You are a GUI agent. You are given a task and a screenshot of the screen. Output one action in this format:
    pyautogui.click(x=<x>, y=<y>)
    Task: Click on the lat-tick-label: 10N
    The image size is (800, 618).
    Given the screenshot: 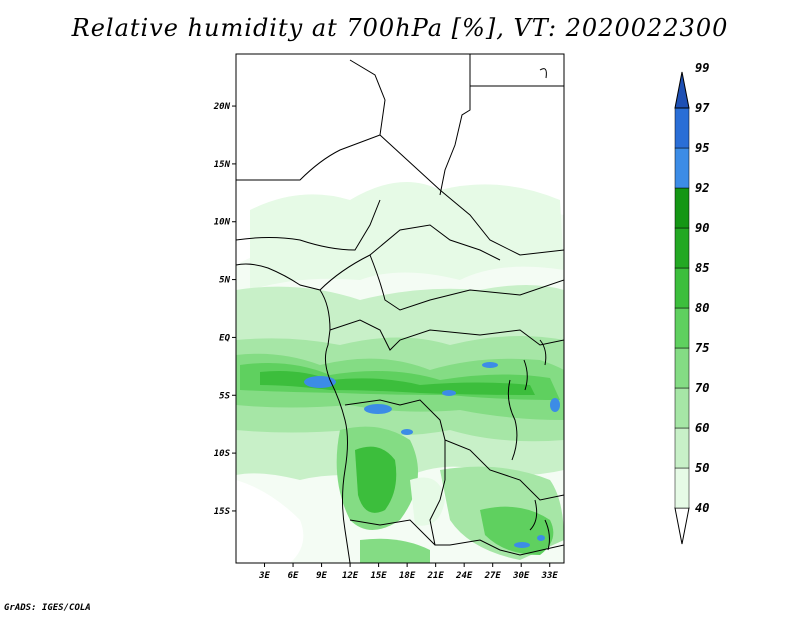 What is the action you would take?
    pyautogui.click(x=222, y=223)
    